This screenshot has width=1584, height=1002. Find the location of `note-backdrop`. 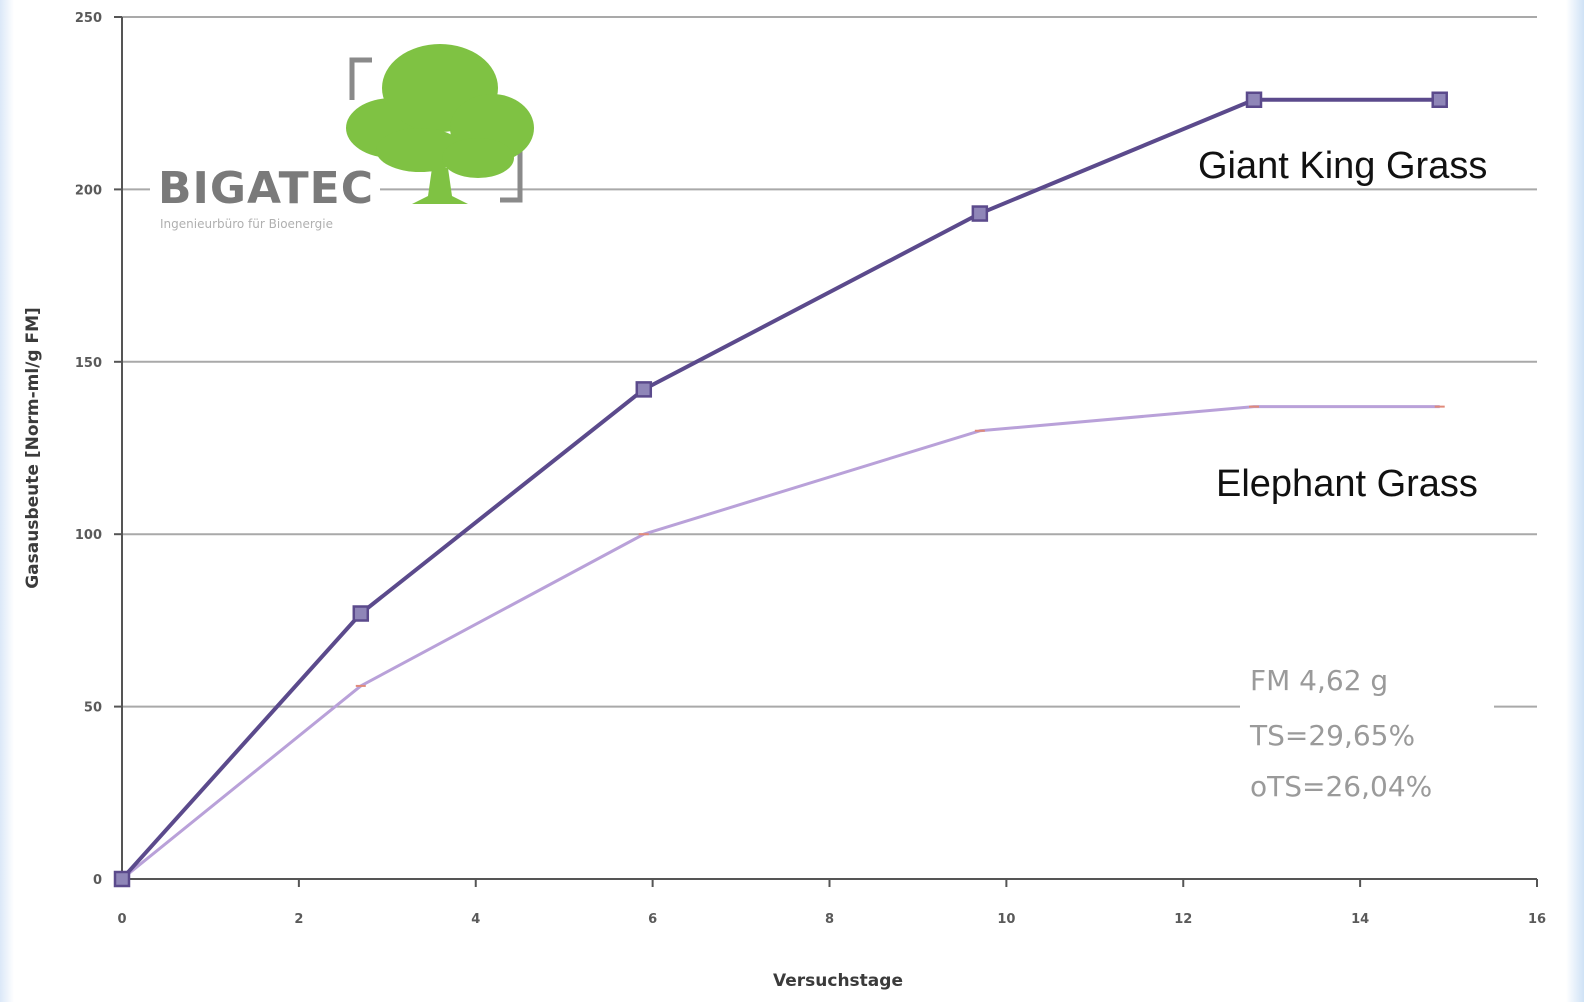

note-backdrop is located at coordinates (1367, 732).